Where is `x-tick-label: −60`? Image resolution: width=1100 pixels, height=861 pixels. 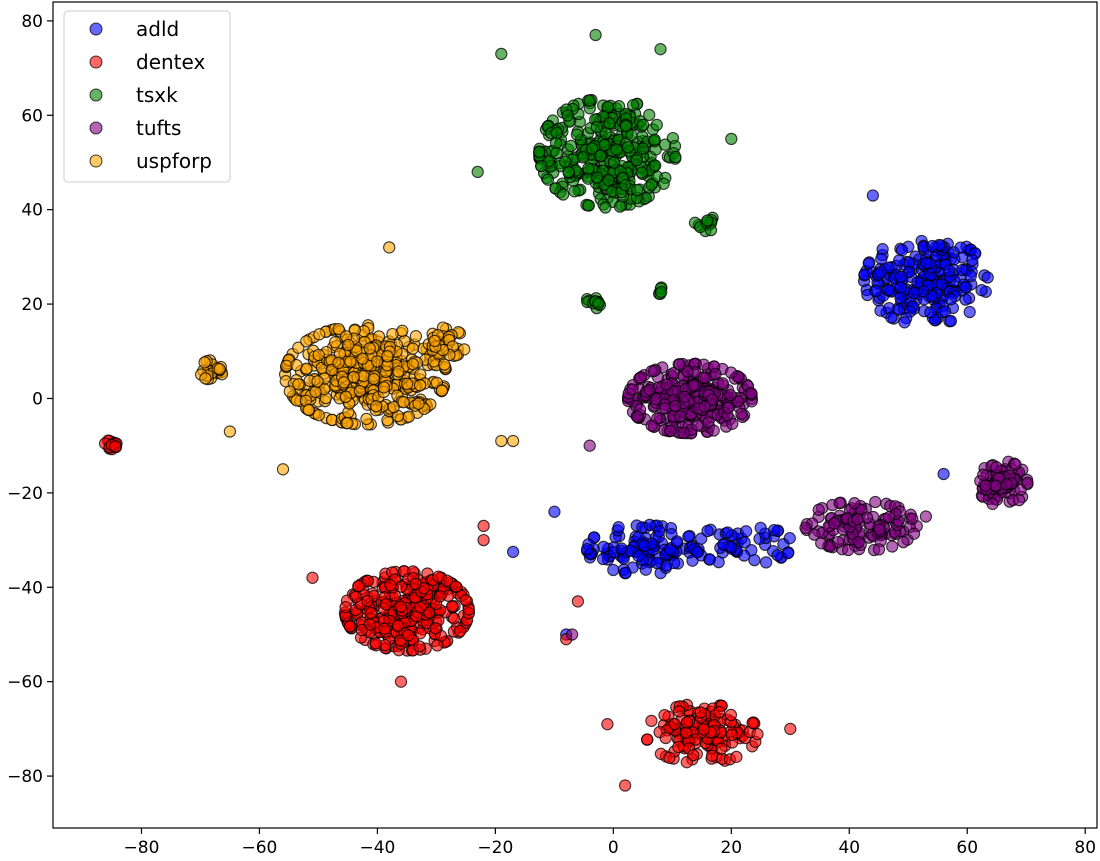
x-tick-label: −60 is located at coordinates (259, 848).